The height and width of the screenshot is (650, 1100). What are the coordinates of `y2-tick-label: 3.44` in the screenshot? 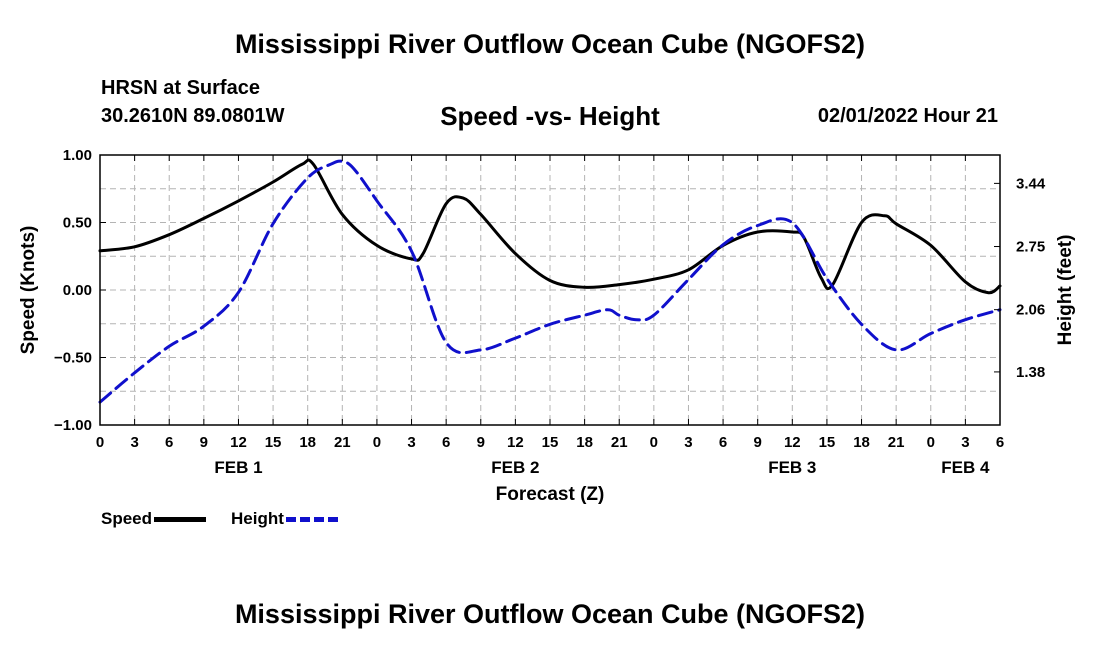 It's located at (1031, 183).